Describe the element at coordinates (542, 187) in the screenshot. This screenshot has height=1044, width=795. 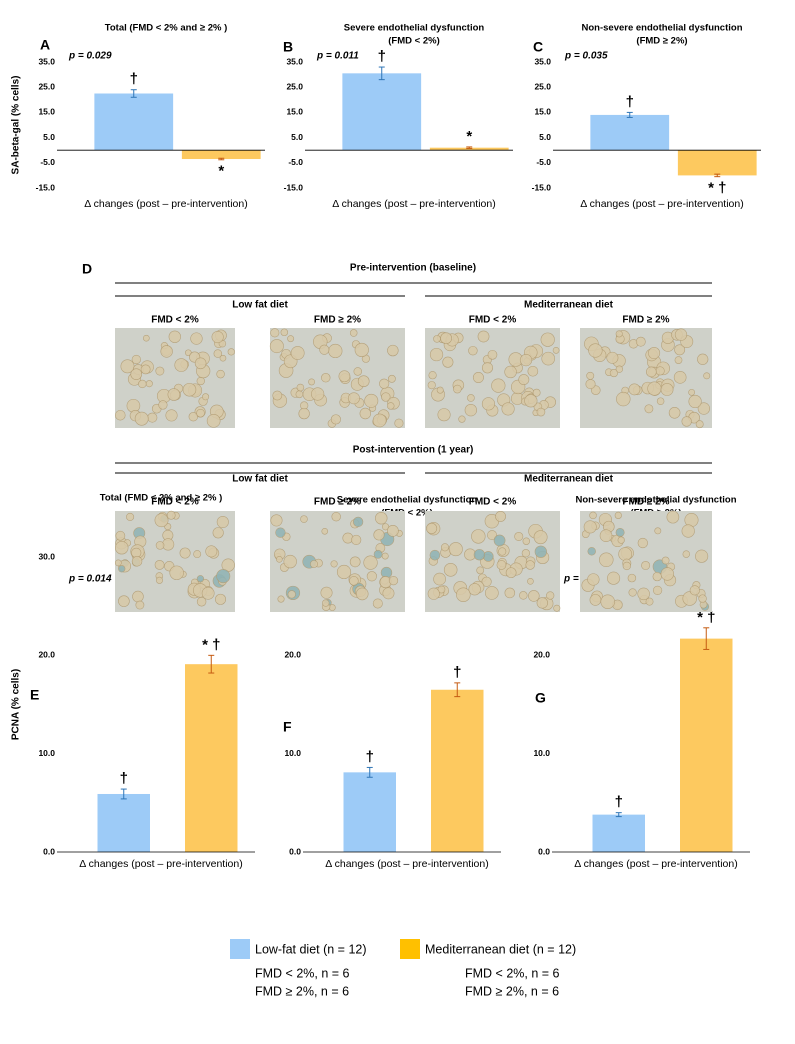
I see `y-tick-label: -15.0` at that location.